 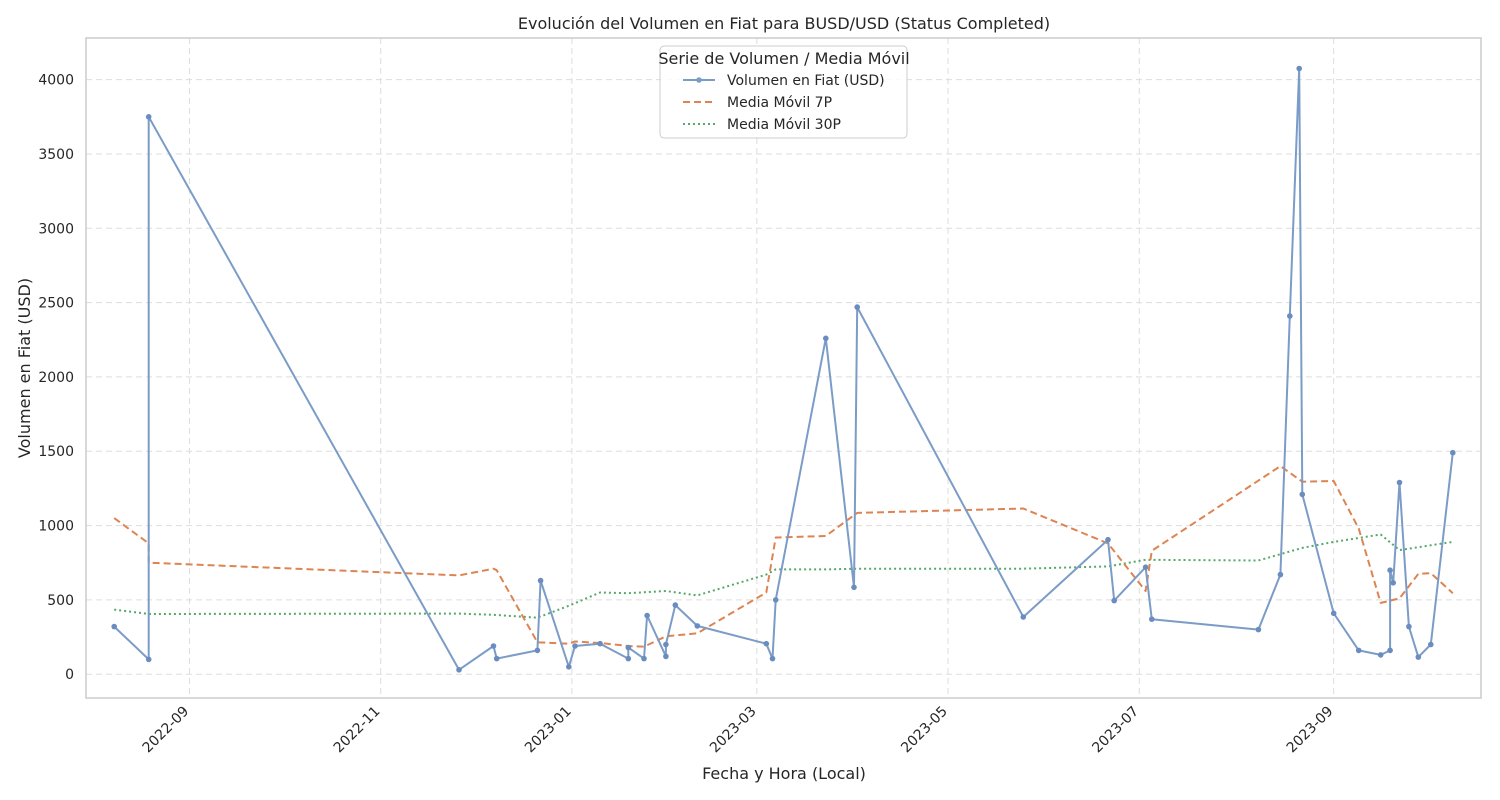 I want to click on y-tick-label: 500, so click(x=60, y=601).